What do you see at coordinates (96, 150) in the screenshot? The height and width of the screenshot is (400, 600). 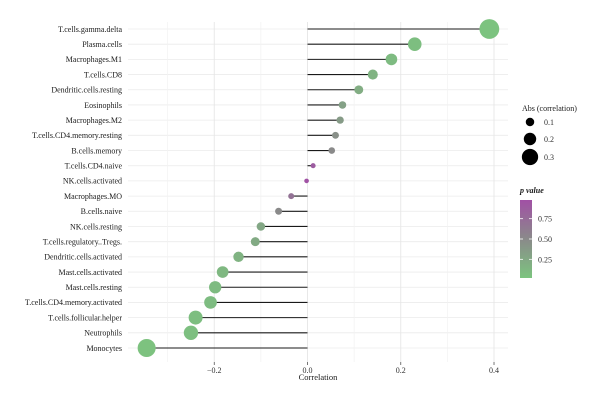 I see `category-label: B.cells.memory` at bounding box center [96, 150].